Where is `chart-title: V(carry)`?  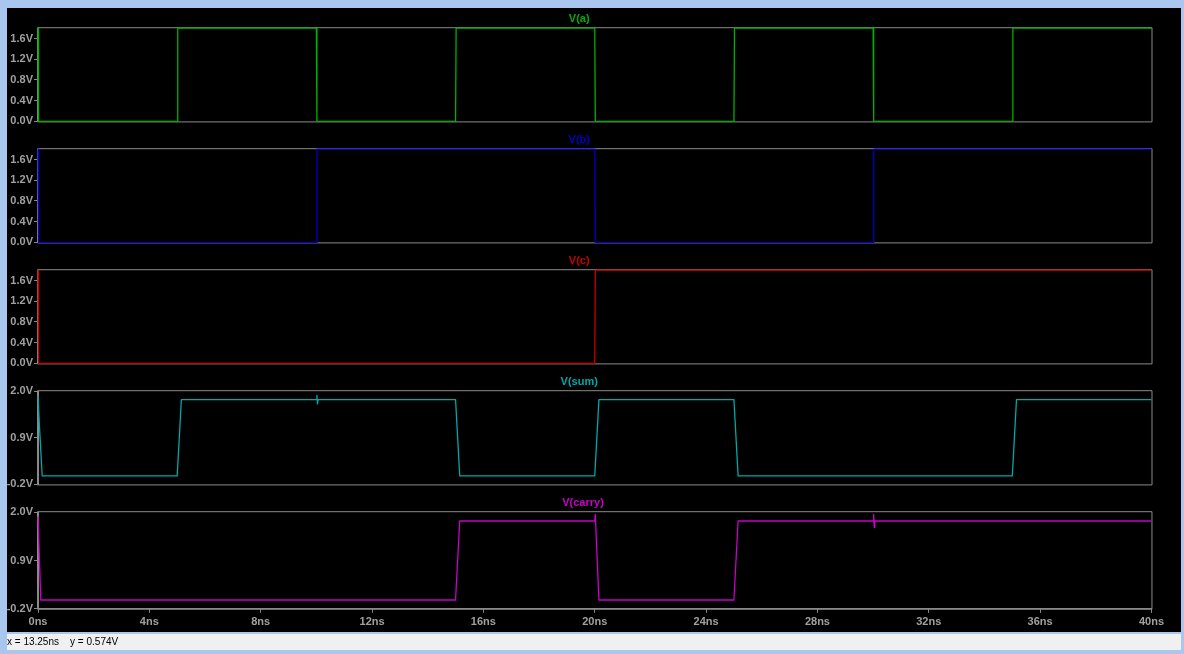
chart-title: V(carry) is located at coordinates (583, 501).